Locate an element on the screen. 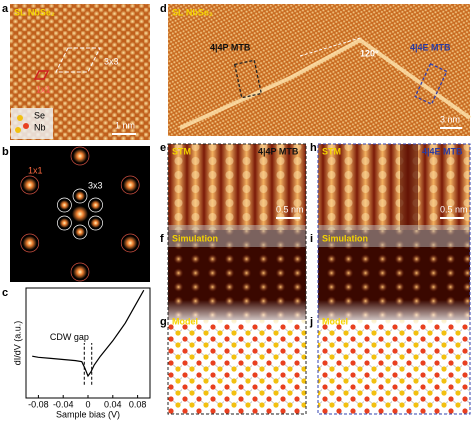  panel-label: b is located at coordinates (5, 152).